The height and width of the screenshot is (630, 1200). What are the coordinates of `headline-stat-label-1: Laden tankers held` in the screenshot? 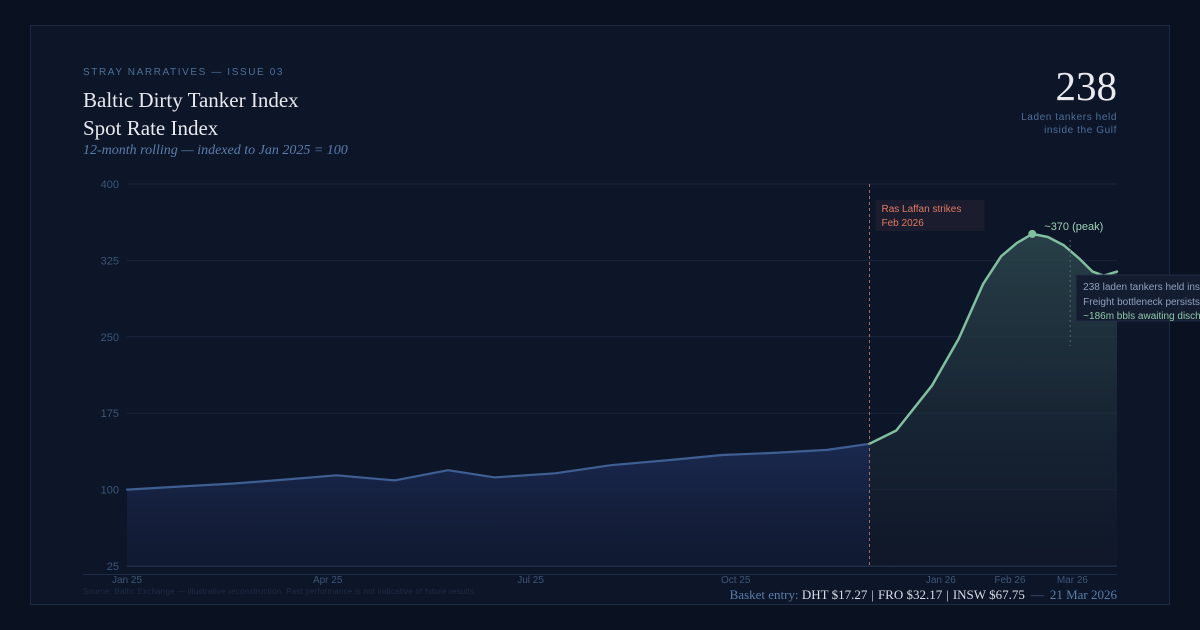 It's located at (1069, 117).